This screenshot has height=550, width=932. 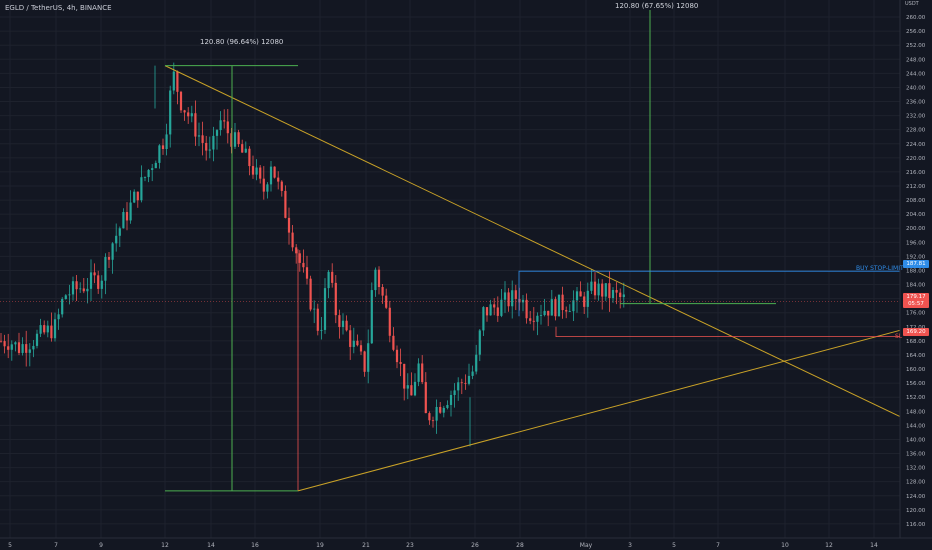 What do you see at coordinates (916, 173) in the screenshot?
I see `y-tick-label: 216.00` at bounding box center [916, 173].